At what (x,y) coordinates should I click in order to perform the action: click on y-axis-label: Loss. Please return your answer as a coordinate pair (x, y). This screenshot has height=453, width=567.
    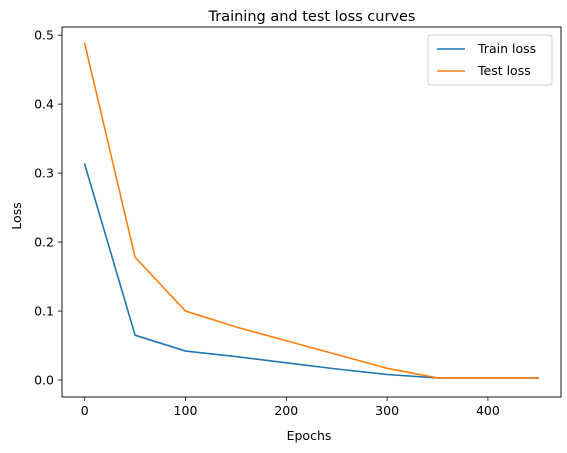
    Looking at the image, I should click on (16, 215).